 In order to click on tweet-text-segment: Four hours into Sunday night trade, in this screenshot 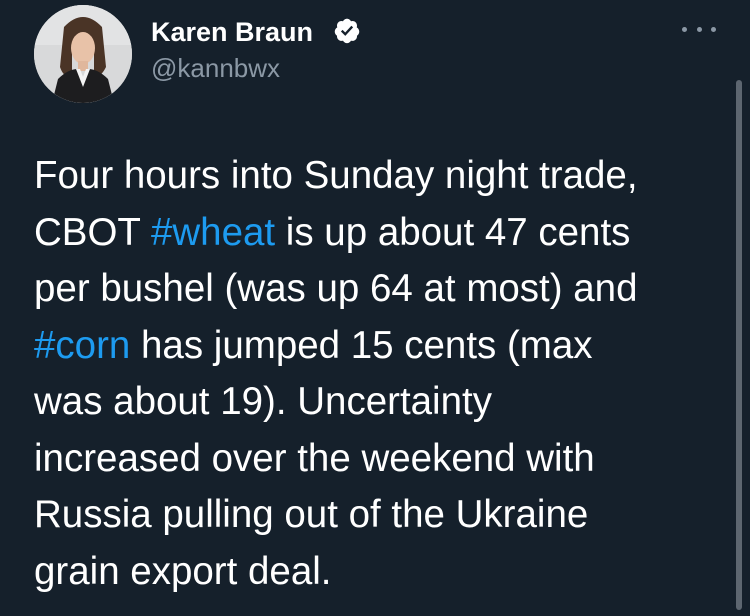, I will do `click(336, 175)`.